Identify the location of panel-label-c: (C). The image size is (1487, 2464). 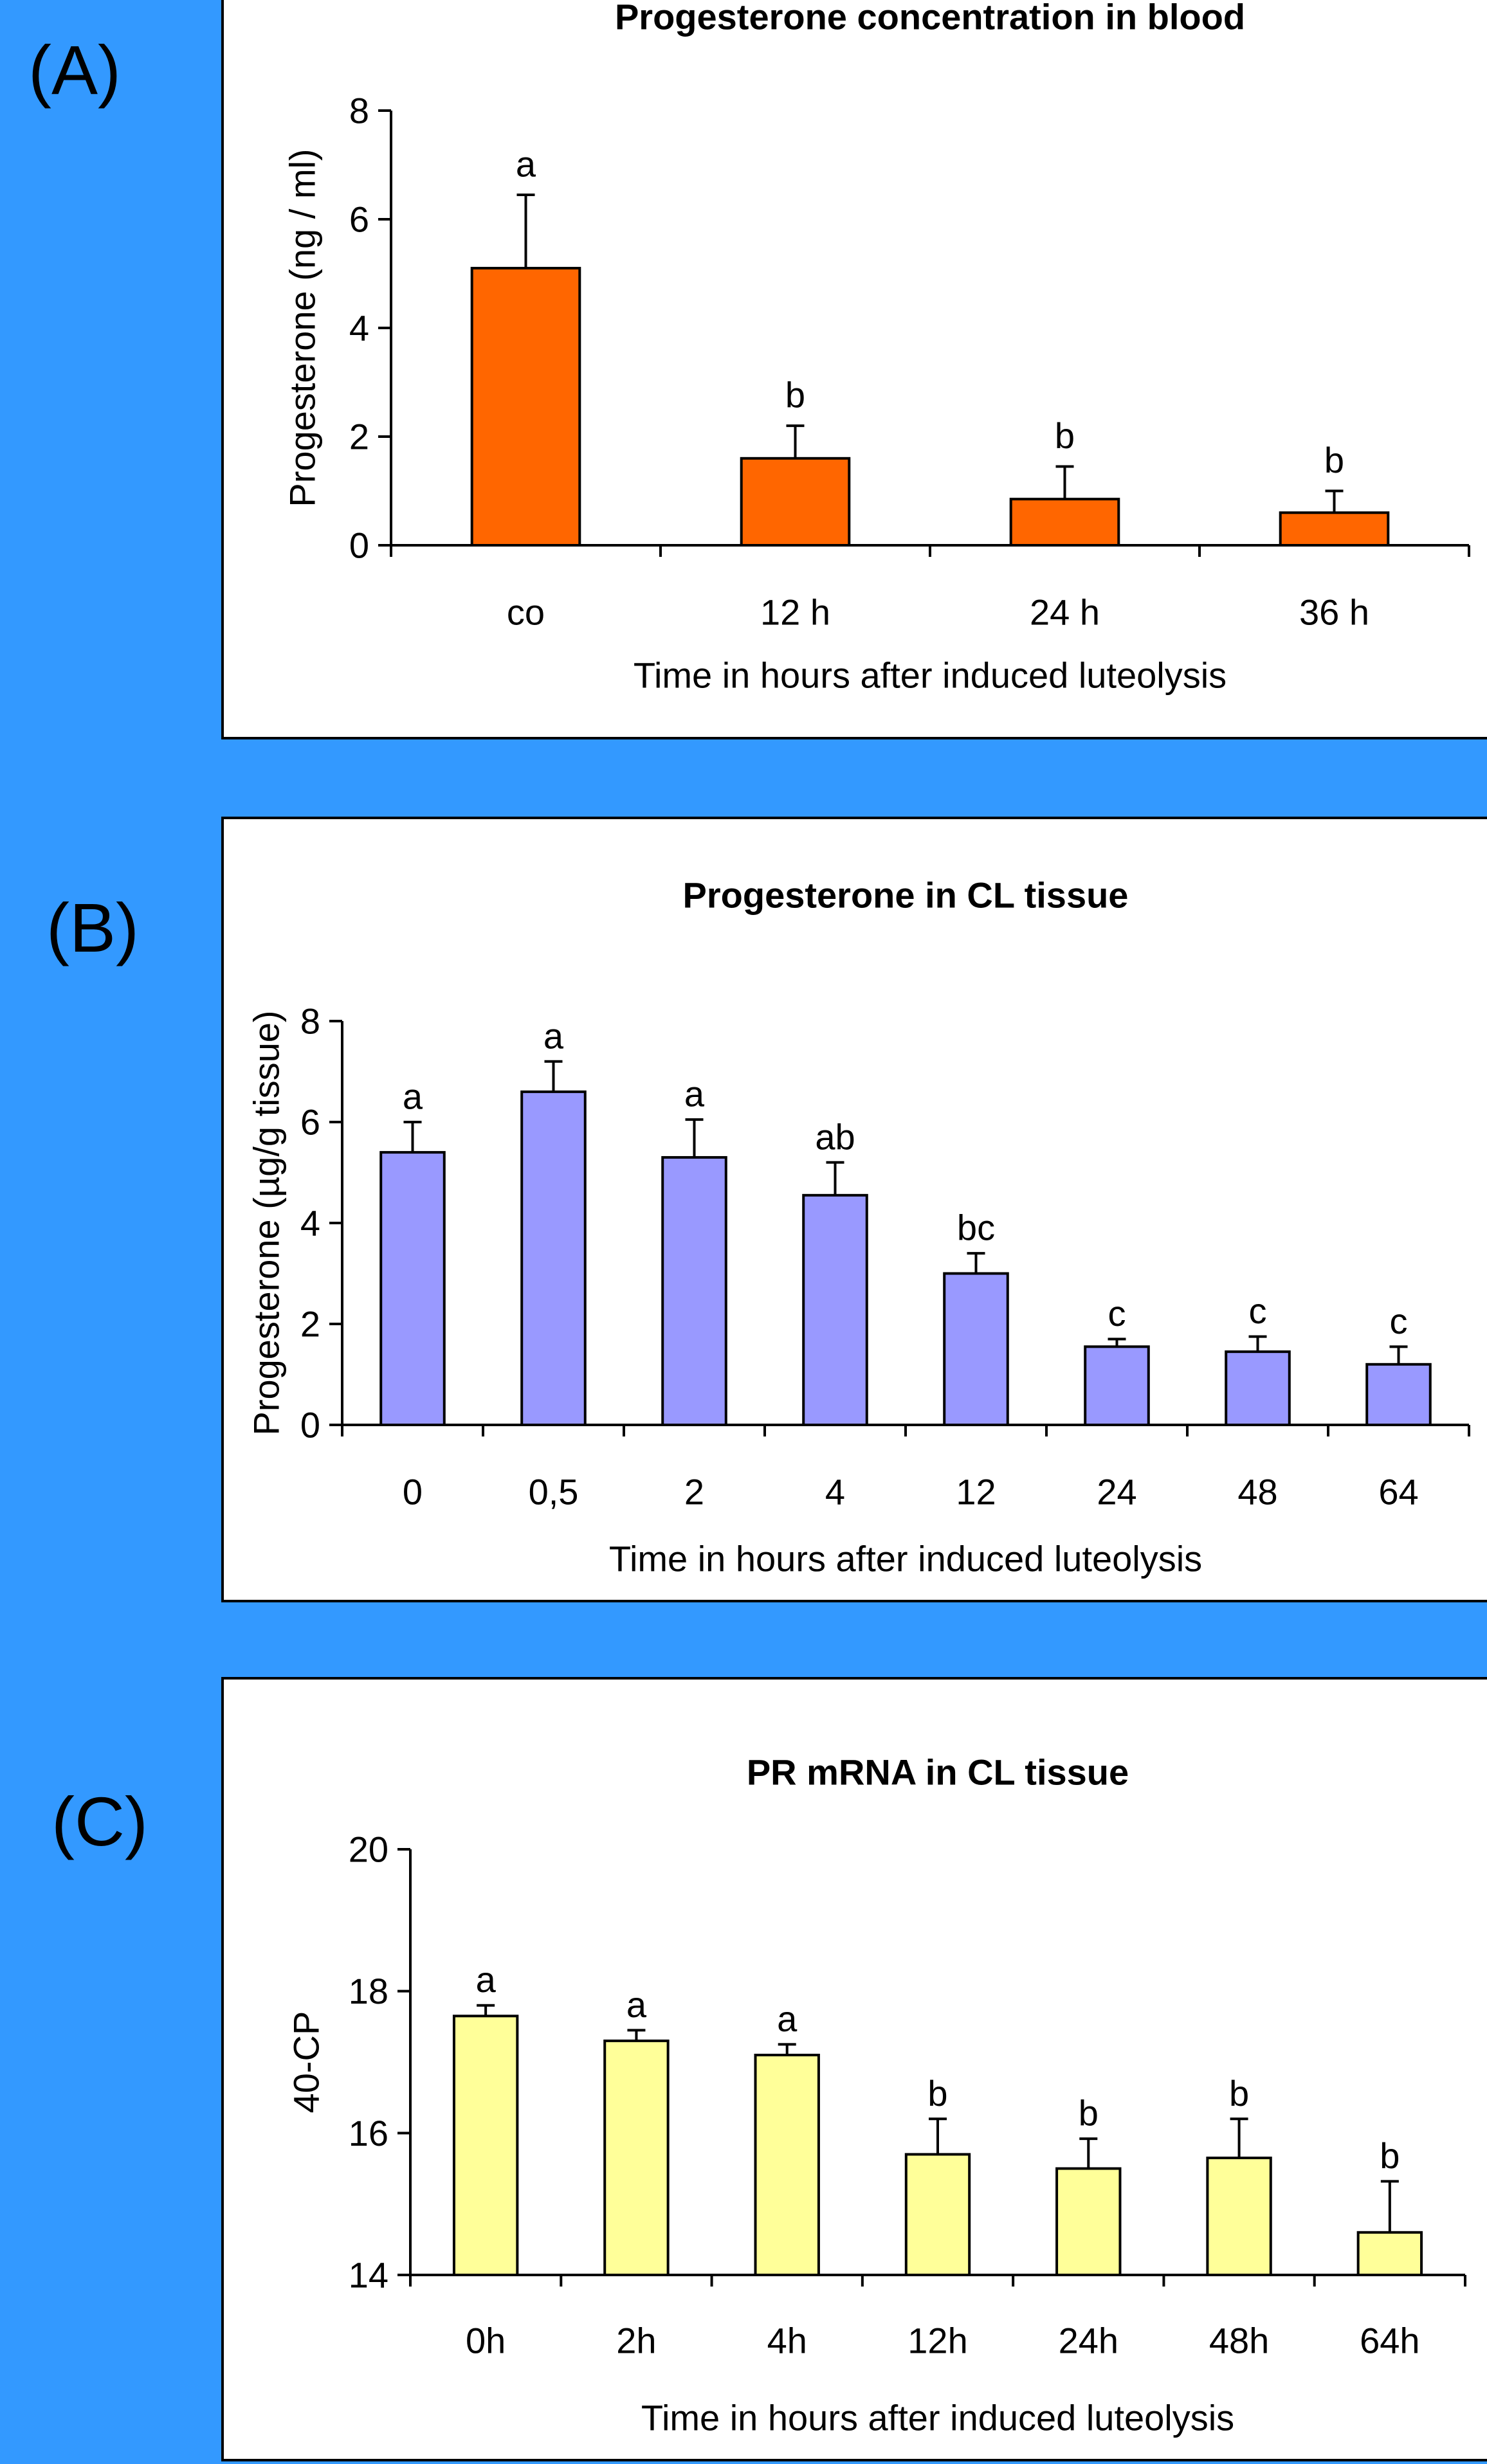
(99, 1821).